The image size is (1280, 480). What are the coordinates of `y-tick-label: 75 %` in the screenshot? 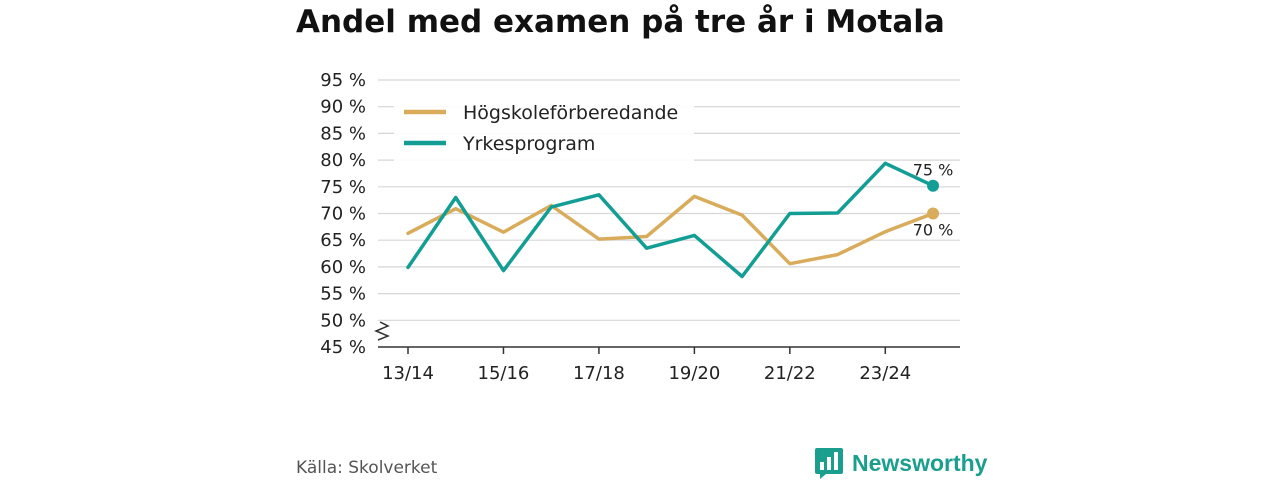 It's located at (343, 187).